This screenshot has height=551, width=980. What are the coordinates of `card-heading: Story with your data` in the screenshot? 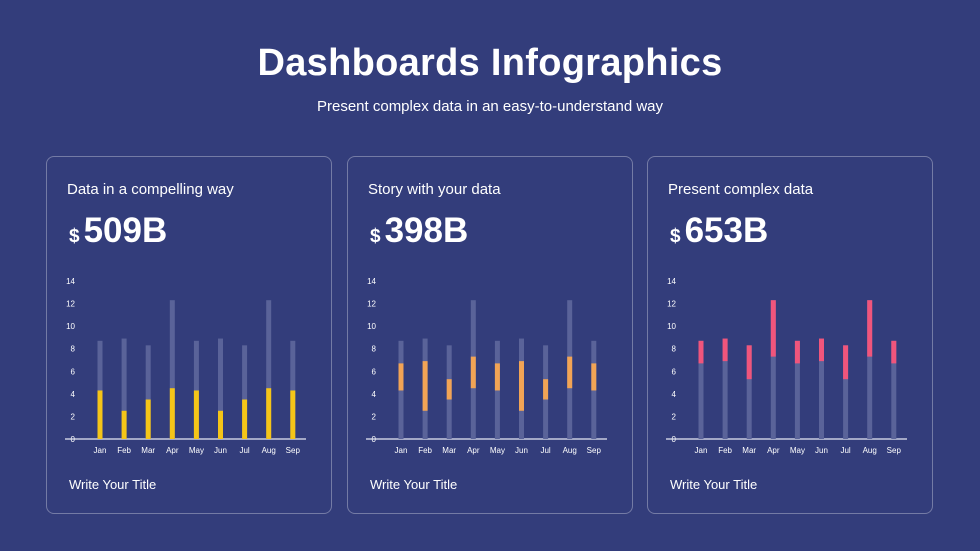 It's located at (434, 189).